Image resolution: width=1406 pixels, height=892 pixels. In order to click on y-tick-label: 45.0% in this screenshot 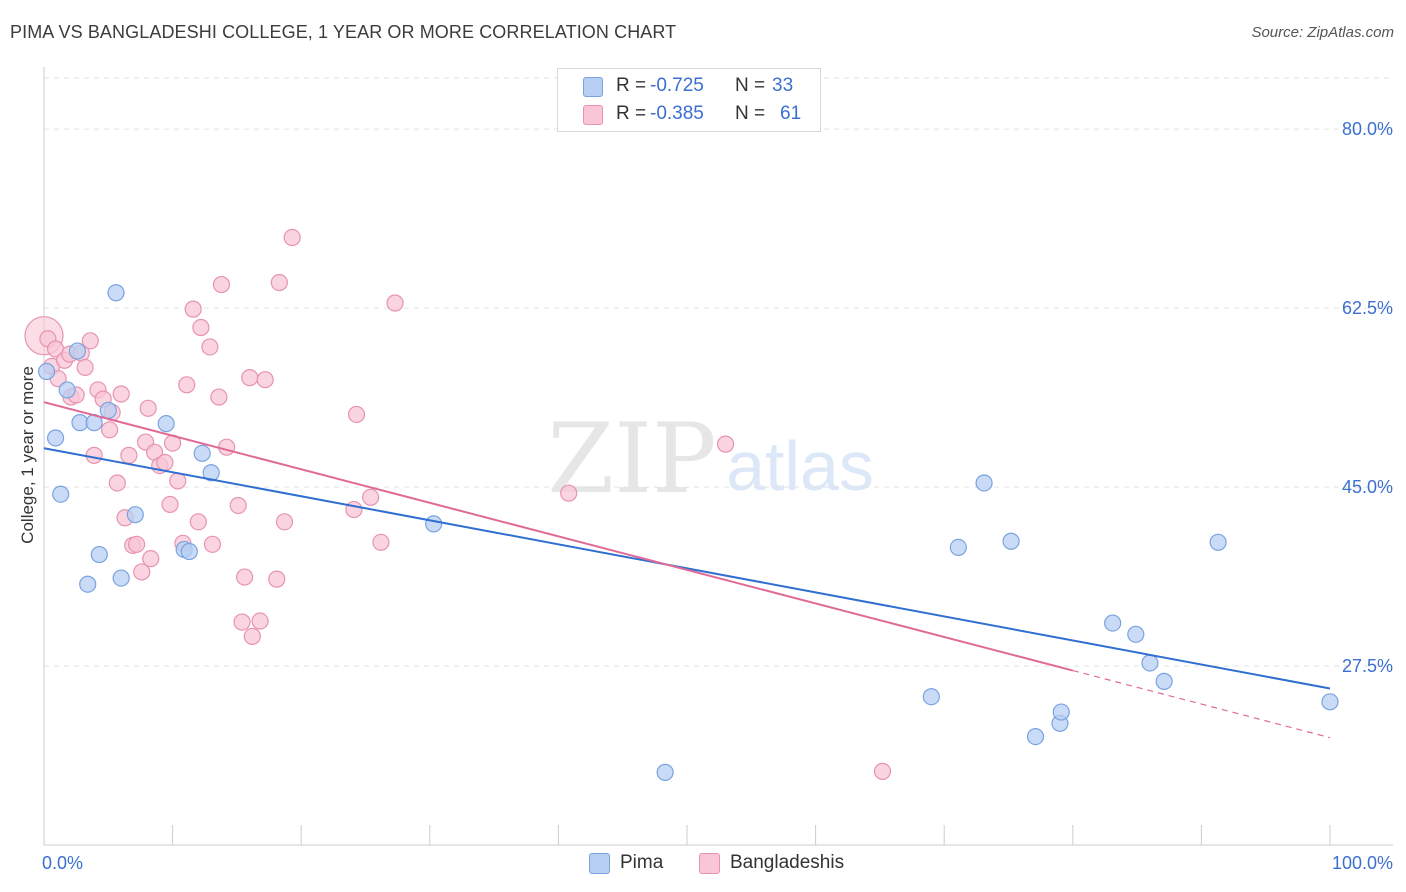, I will do `click(1367, 487)`.